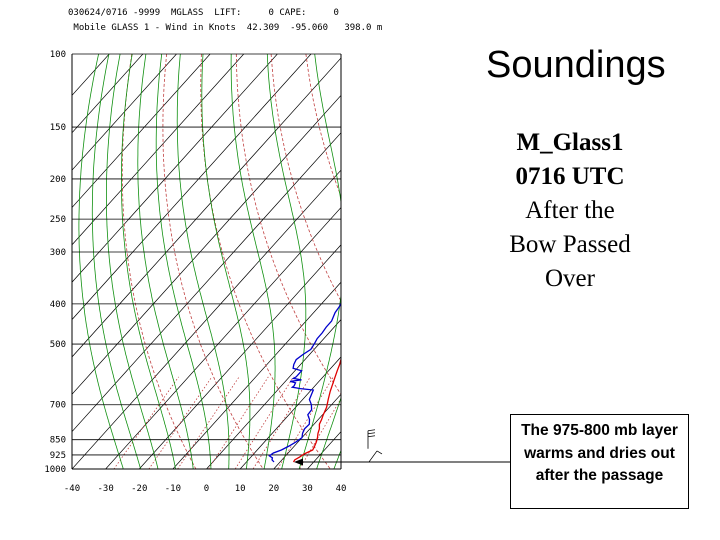  Describe the element at coordinates (55, 262) in the screenshot. I see `pressure-tick-labels: 100 150 200 250 300 400 500 700 850 925 1000` at that location.